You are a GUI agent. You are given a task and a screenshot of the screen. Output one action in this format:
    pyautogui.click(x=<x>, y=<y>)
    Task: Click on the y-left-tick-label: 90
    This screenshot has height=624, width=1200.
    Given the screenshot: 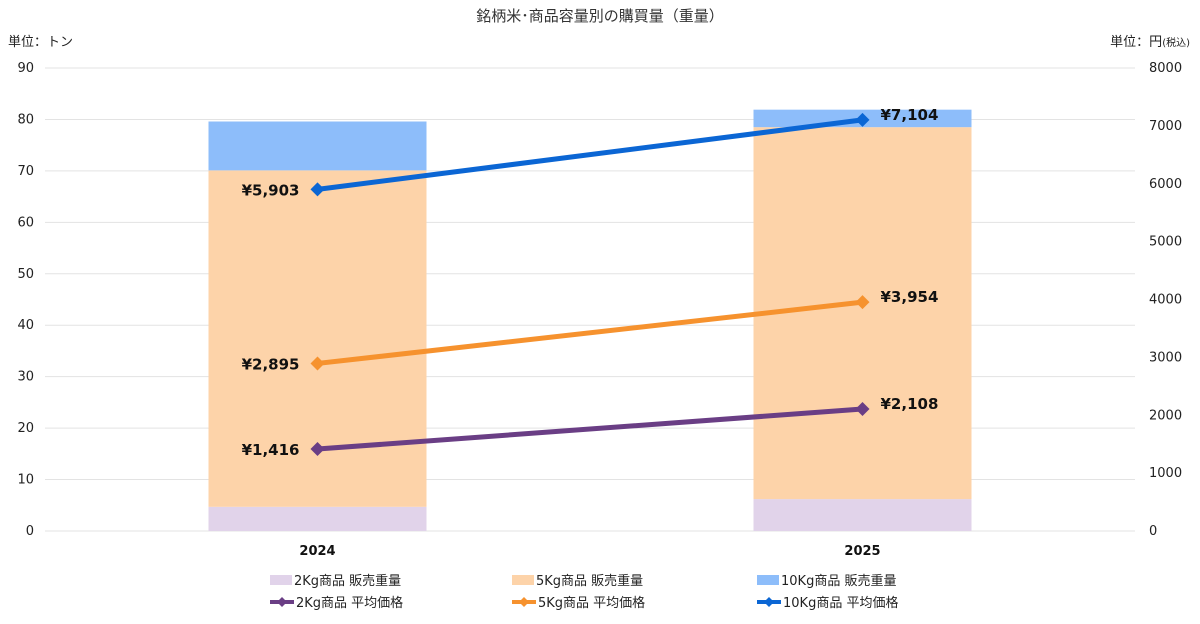 What is the action you would take?
    pyautogui.click(x=25, y=68)
    